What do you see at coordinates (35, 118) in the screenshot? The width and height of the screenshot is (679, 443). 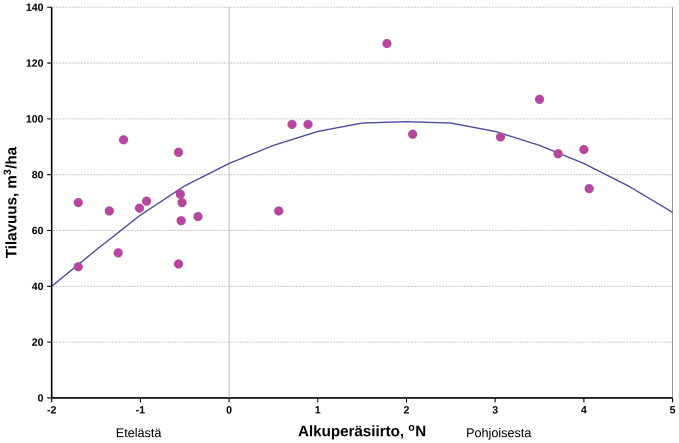 I see `y-tick-label: 100` at bounding box center [35, 118].